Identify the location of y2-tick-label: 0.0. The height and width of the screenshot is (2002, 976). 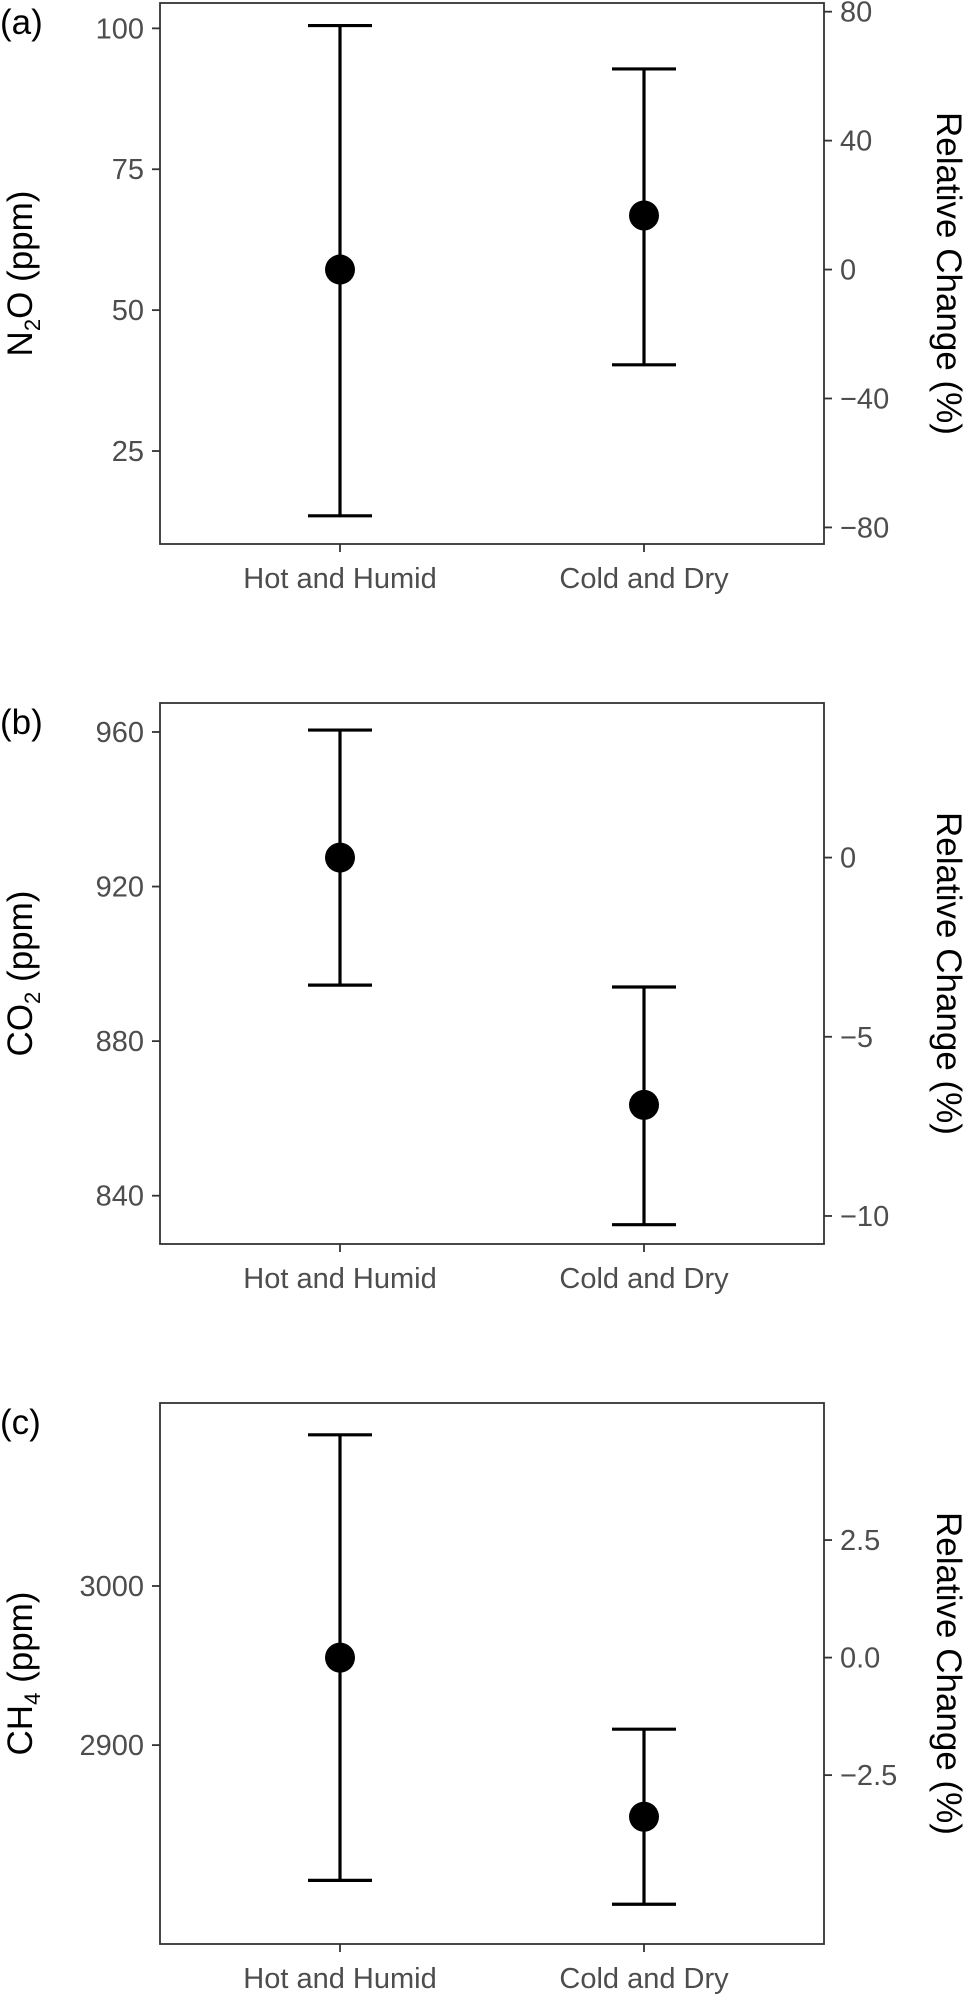
(860, 1659).